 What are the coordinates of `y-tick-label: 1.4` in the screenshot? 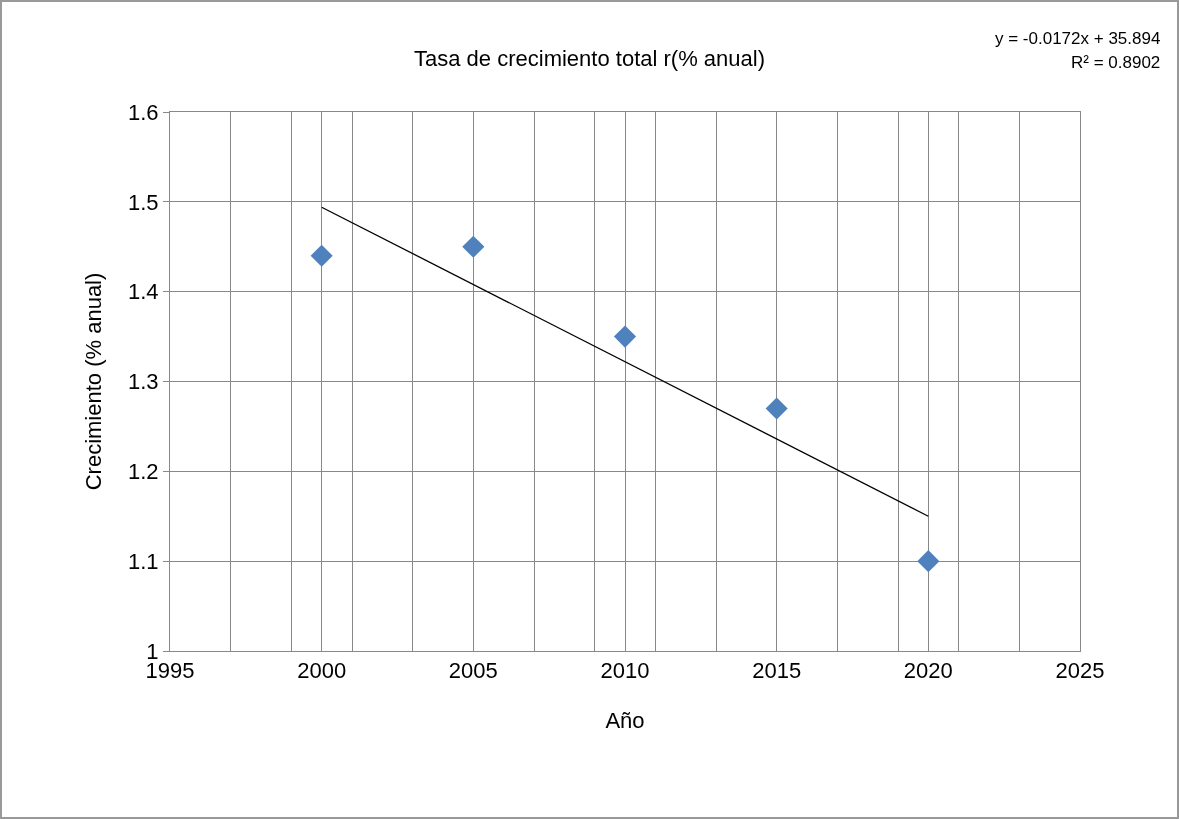 It's located at (143, 292).